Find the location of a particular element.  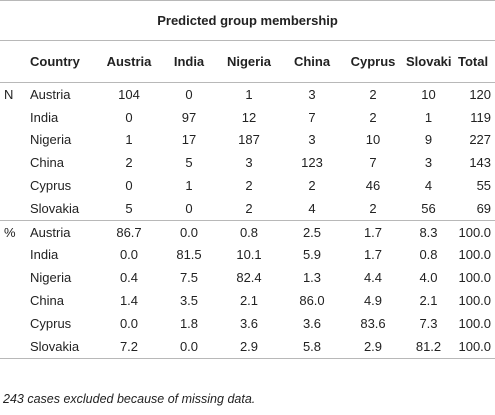

table-row: N Austria 104 0 1 3 2 10 120 is located at coordinates (247, 94).